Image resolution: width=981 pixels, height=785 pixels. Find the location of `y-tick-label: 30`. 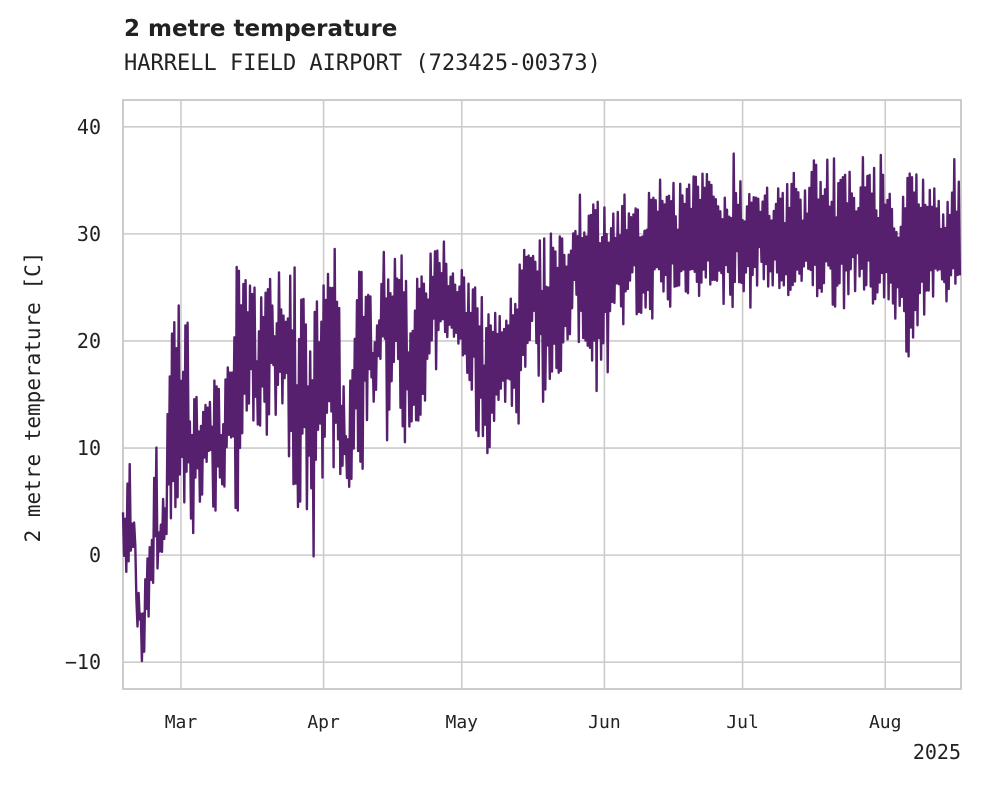

y-tick-label: 30 is located at coordinates (89, 234).